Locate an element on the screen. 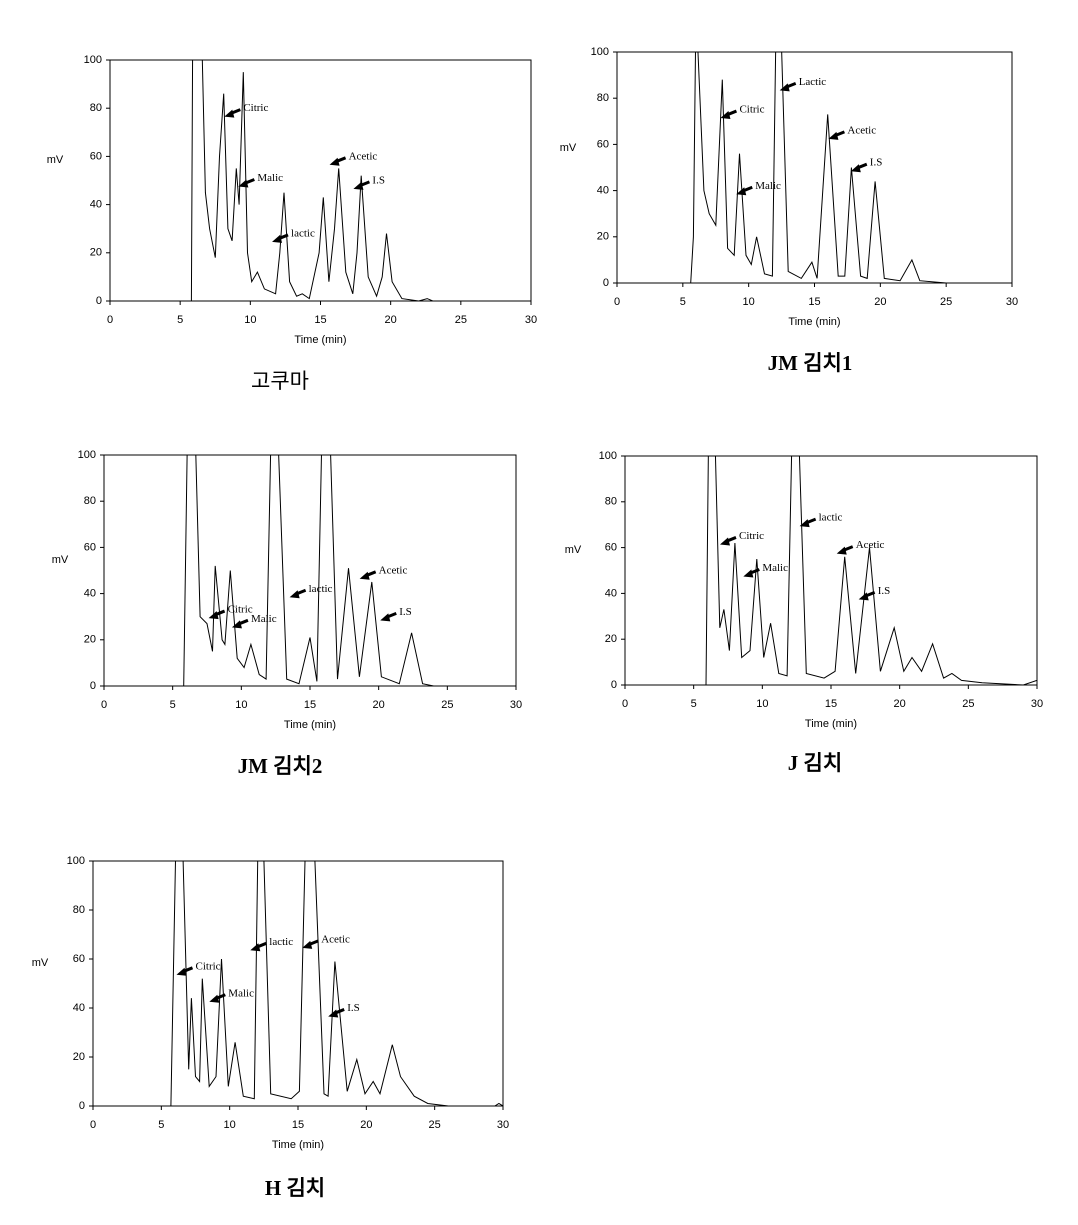 This screenshot has height=1225, width=1078. x-tick-label: 30 is located at coordinates (531, 320).